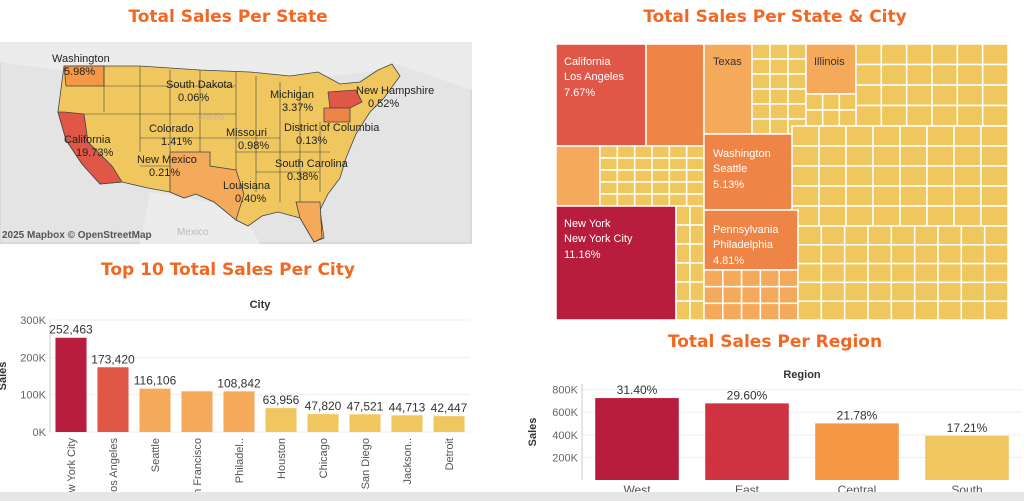 This screenshot has height=501, width=1024. I want to click on treemap-tile-illinois, so click(831, 69).